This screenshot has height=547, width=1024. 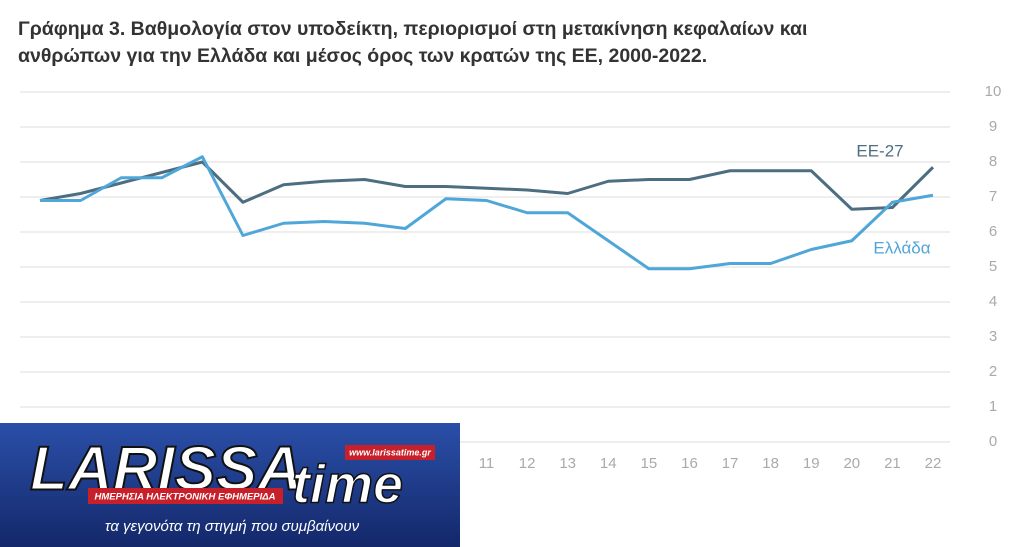 What do you see at coordinates (527, 463) in the screenshot?
I see `x-tick-label: 12` at bounding box center [527, 463].